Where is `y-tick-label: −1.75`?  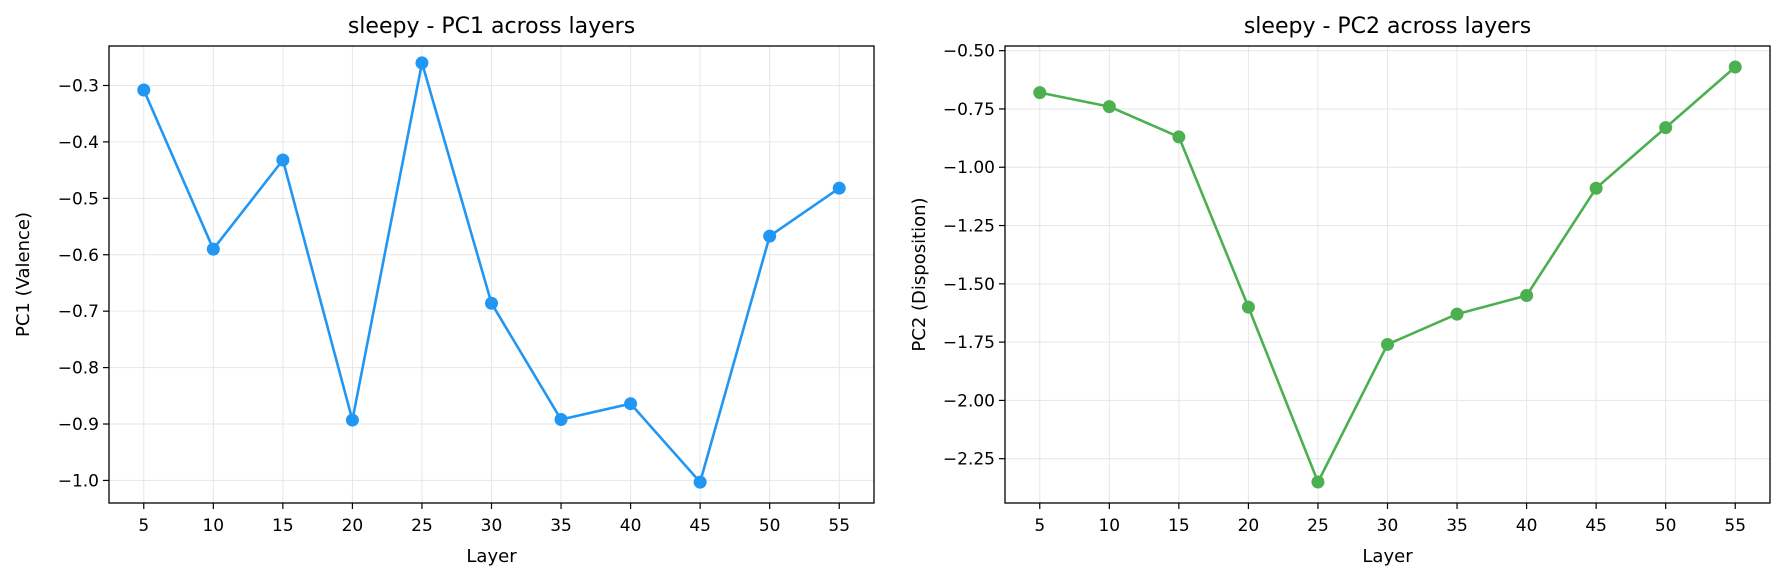
y-tick-label: −1.75 is located at coordinates (969, 343).